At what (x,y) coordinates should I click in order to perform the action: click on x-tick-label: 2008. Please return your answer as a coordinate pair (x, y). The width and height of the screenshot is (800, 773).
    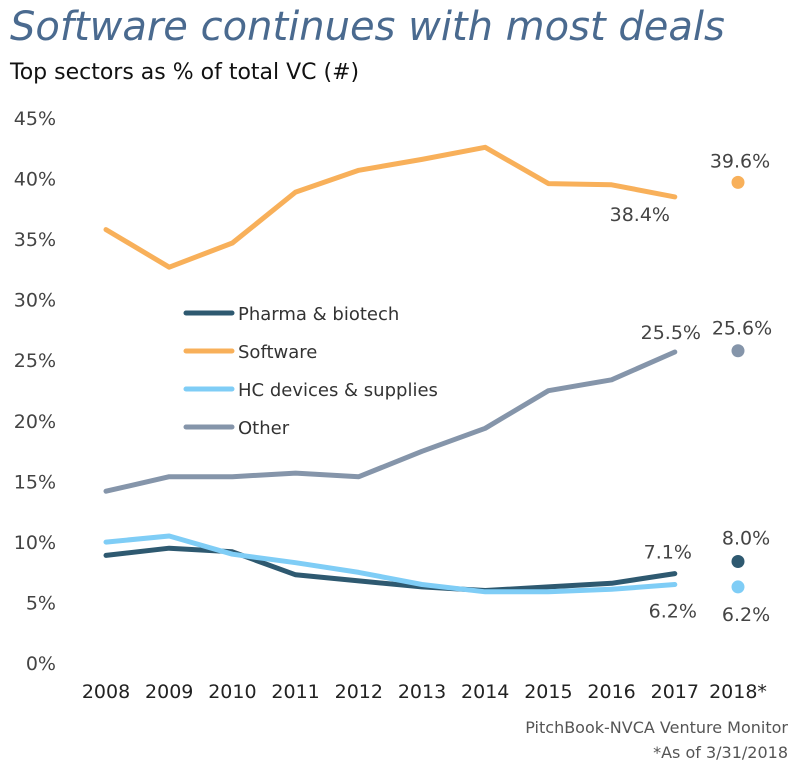
    Looking at the image, I should click on (106, 692).